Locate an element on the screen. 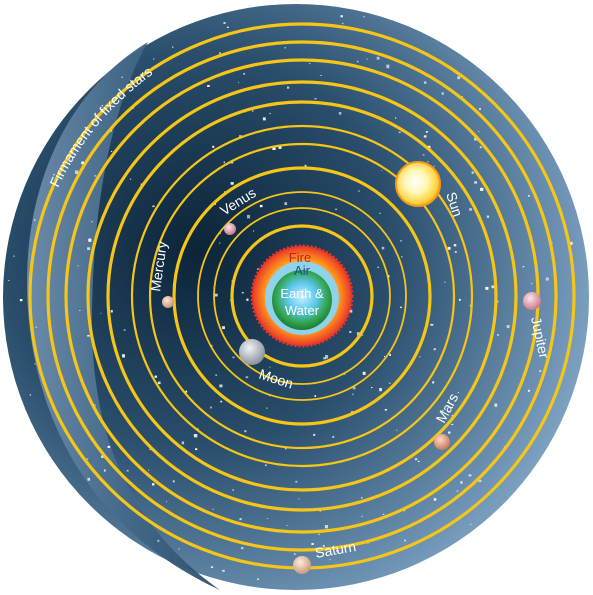  mars-body is located at coordinates (442, 442).